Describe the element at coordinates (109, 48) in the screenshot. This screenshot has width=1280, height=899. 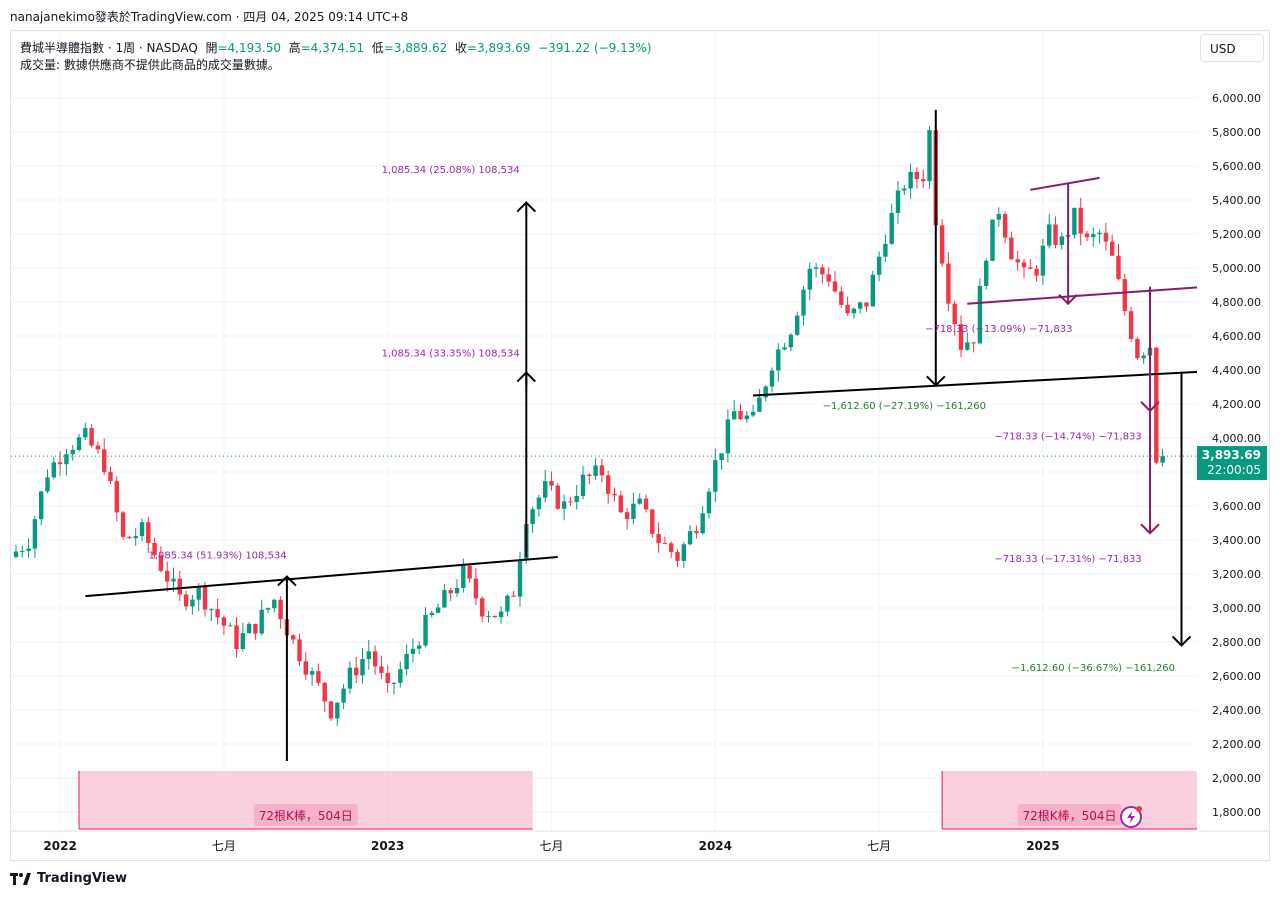
I see `symbol-label: 費城半導體指數 · 1周 · NASDAQ` at that location.